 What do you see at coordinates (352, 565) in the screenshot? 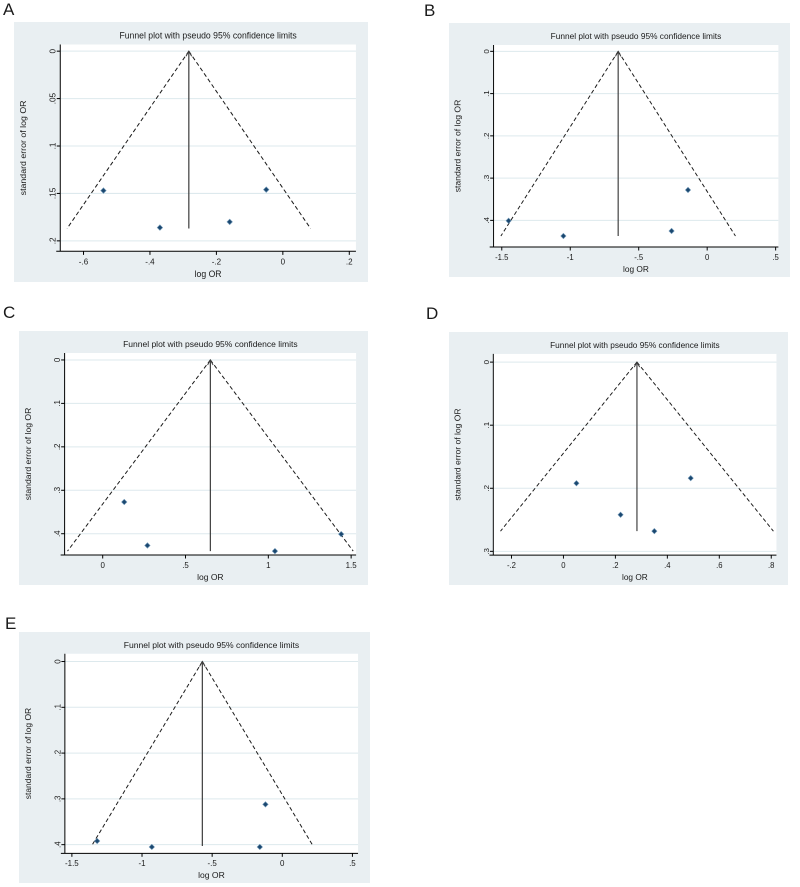
I see `x-tick-label: 1.5` at bounding box center [352, 565].